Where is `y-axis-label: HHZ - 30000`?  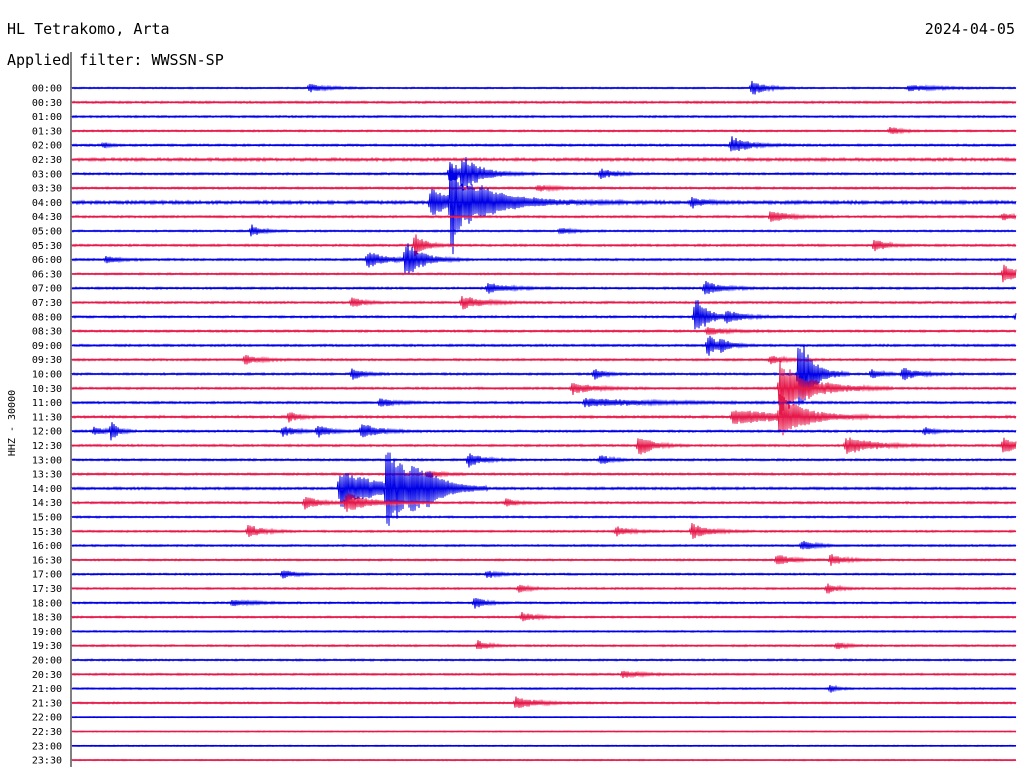
y-axis-label: HHZ - 30000 is located at coordinates (12, 423).